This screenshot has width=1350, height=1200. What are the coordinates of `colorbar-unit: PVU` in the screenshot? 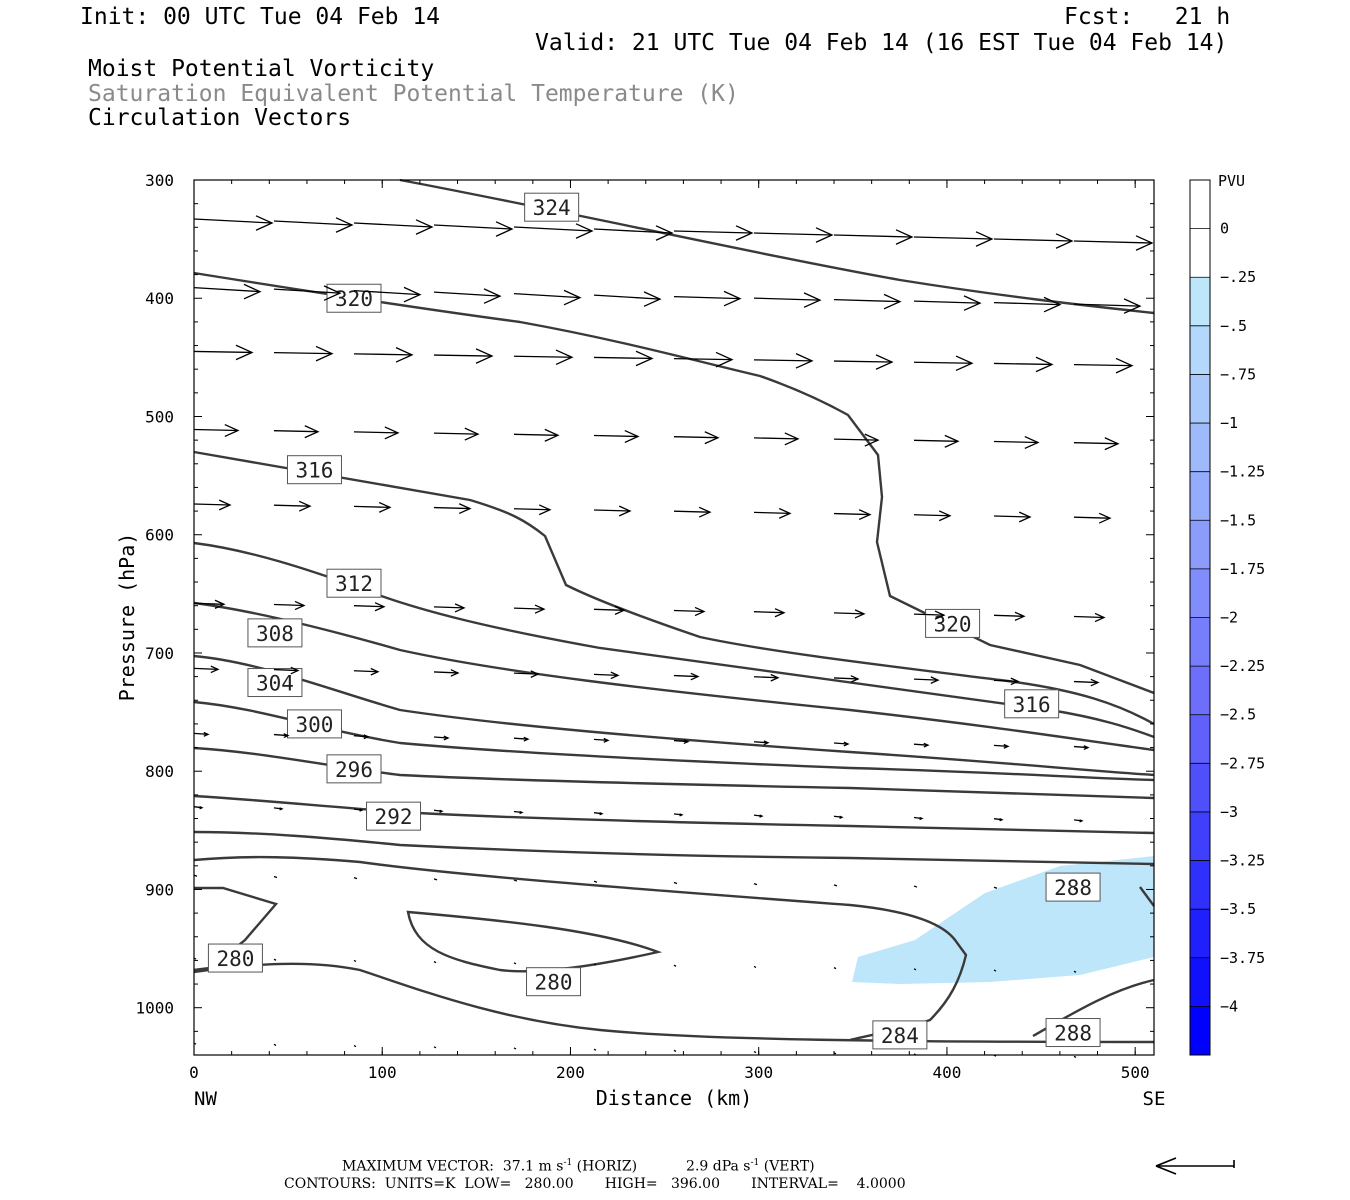 It's located at (1231, 181).